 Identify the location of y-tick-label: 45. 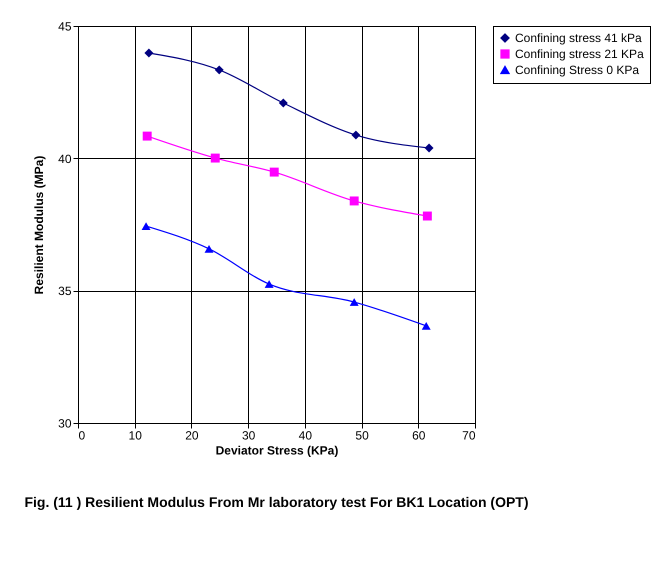
(65, 27).